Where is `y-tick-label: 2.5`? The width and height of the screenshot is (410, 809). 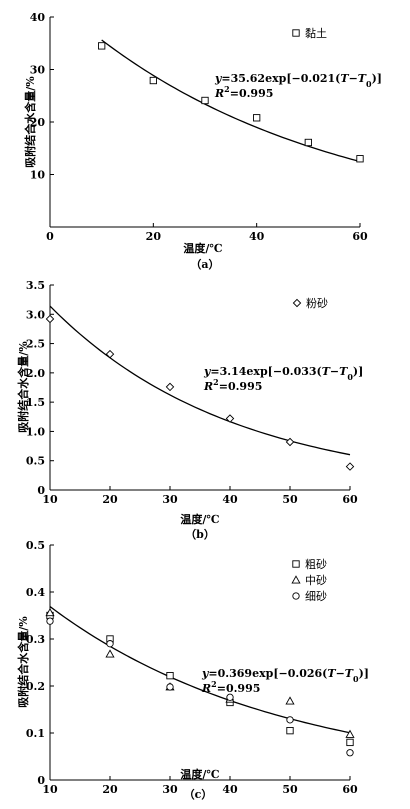
y-tick-label: 2.5 is located at coordinates (35, 344).